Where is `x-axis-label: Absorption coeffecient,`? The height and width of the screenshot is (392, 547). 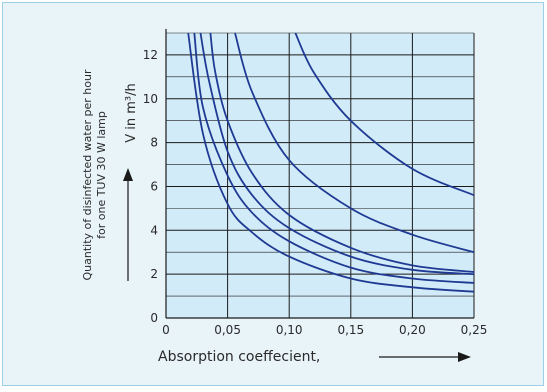 x-axis-label: Absorption coeffecient, is located at coordinates (239, 357).